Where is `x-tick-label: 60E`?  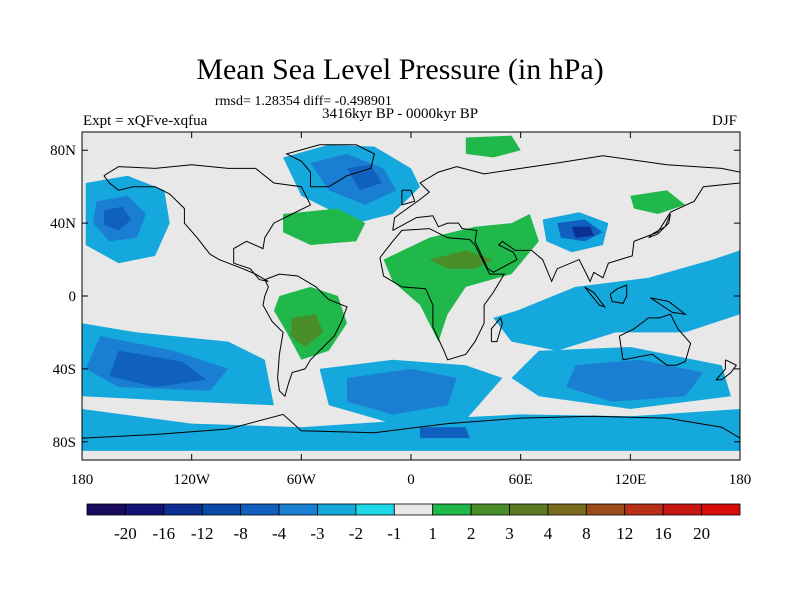 x-tick-label: 60E is located at coordinates (521, 480).